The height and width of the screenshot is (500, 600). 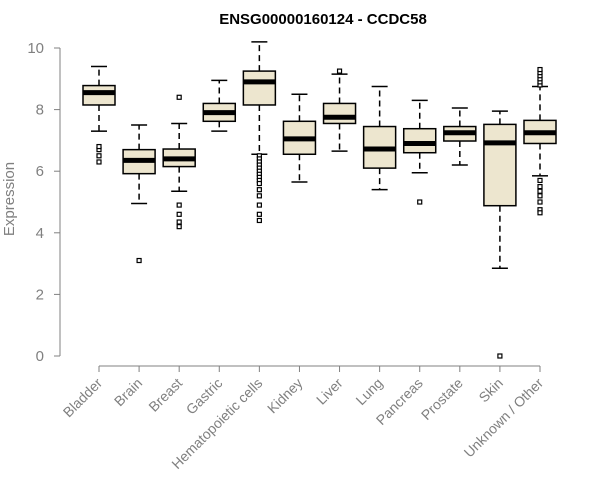 What do you see at coordinates (285, 396) in the screenshot?
I see `x-tick-label: Kidney` at bounding box center [285, 396].